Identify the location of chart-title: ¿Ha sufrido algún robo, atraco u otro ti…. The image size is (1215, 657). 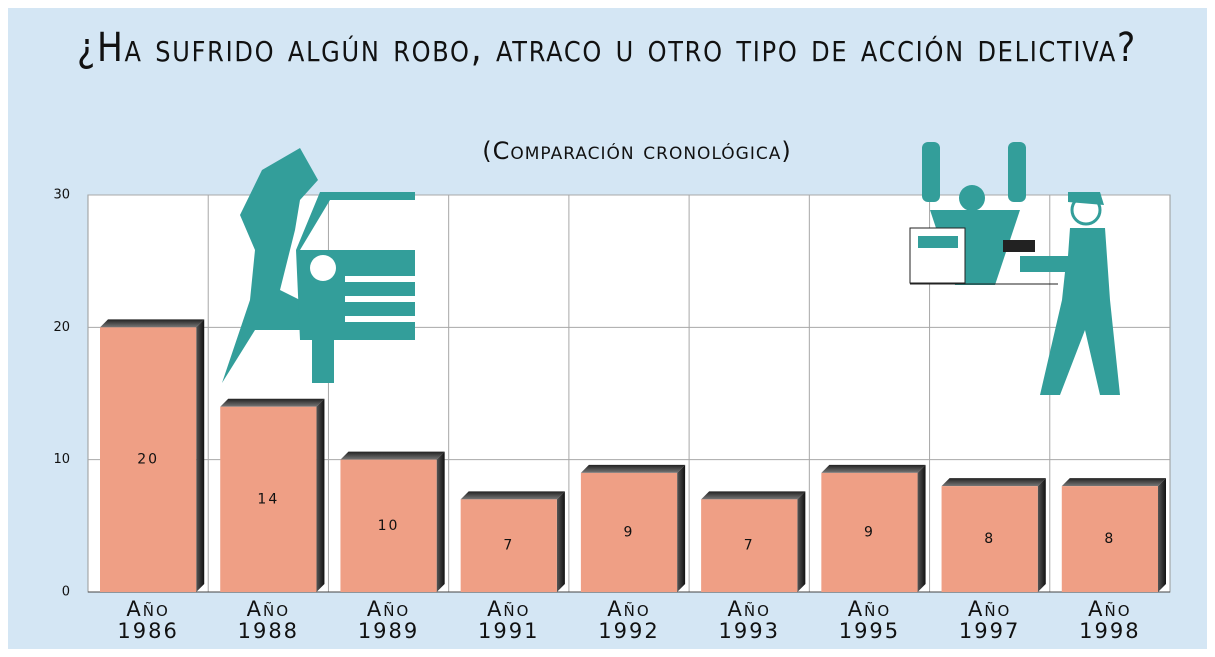
(607, 48).